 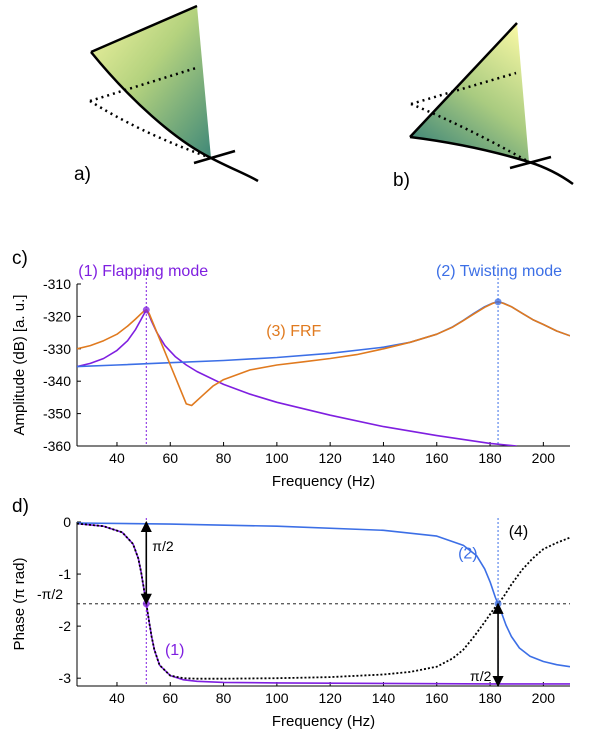 I want to click on wing-a-trailing-edge, so click(x=174, y=117).